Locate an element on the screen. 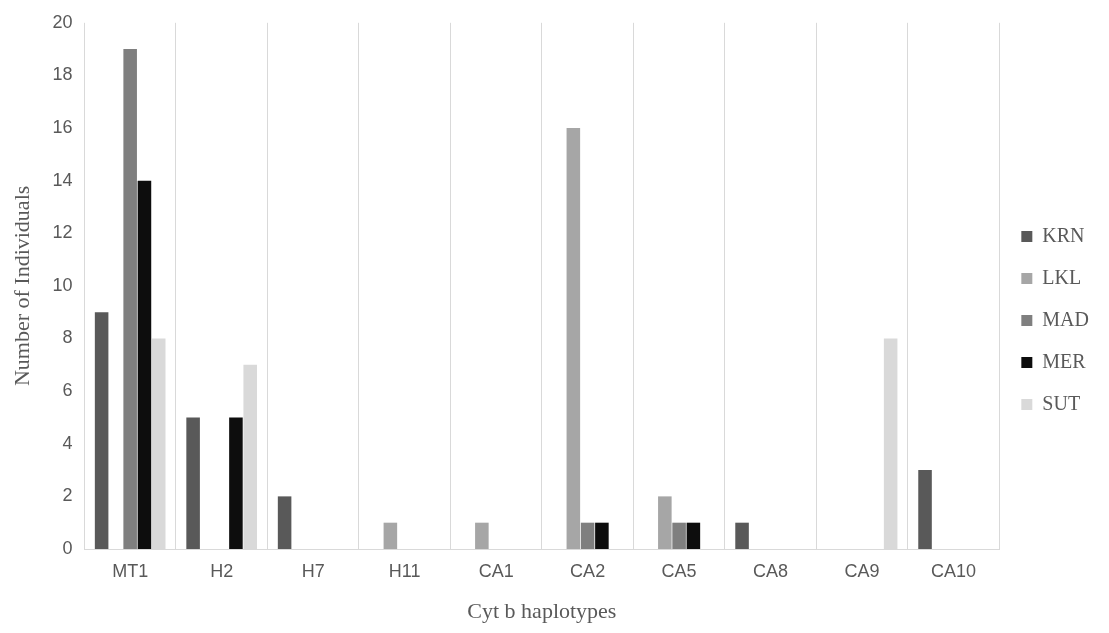  legend-label: MER is located at coordinates (1064, 360).